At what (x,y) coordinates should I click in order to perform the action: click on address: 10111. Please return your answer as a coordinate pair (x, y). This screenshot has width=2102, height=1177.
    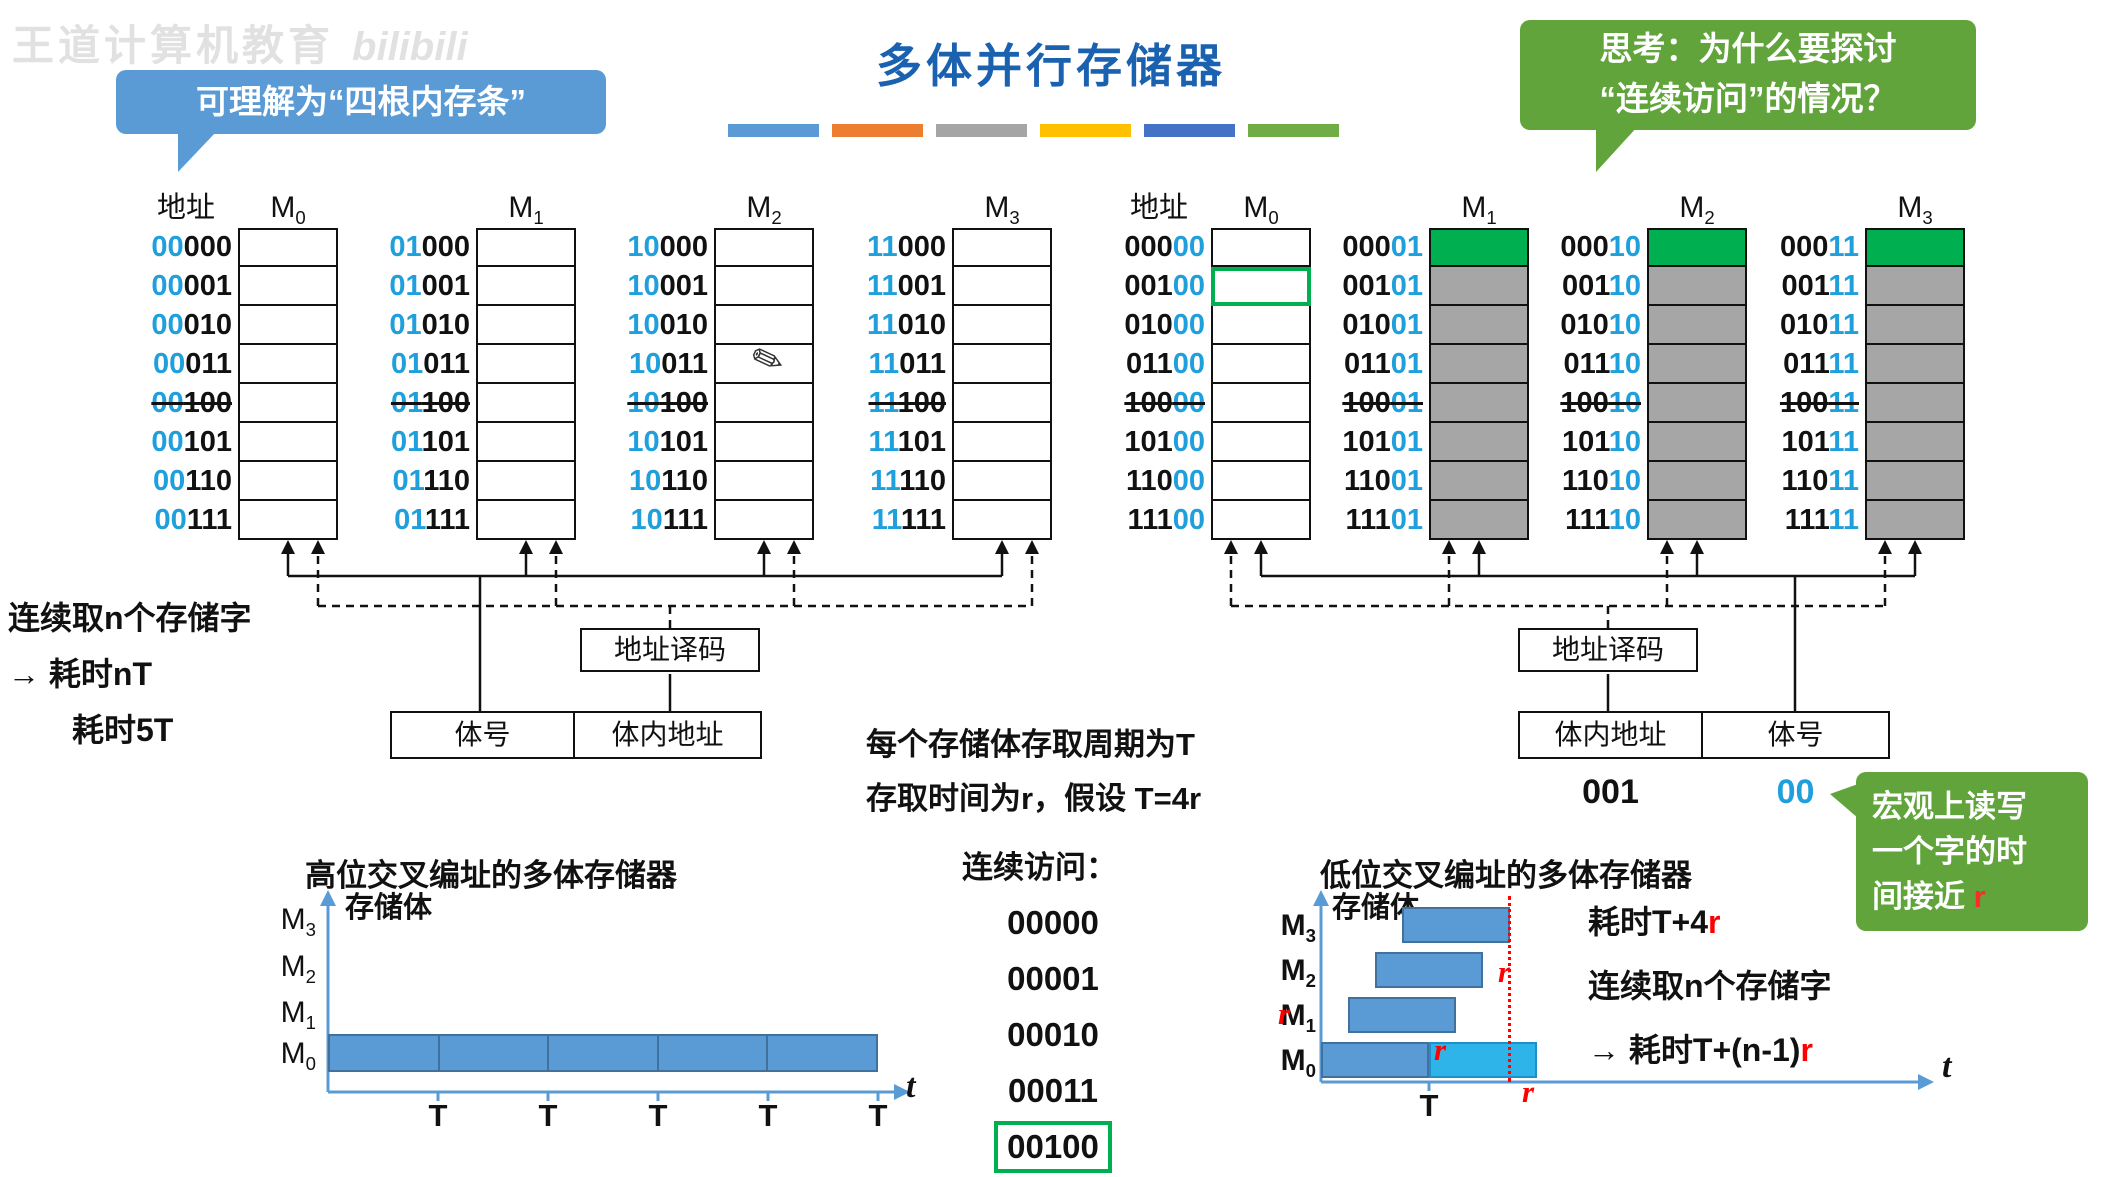
    Looking at the image, I should click on (669, 520).